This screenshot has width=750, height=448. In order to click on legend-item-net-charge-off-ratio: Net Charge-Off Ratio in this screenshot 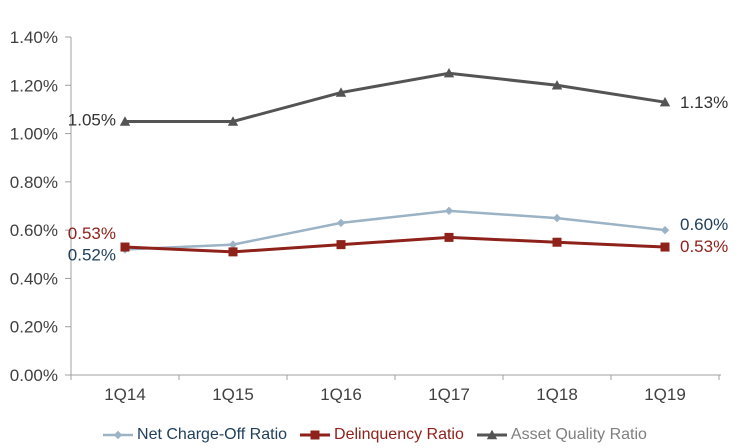, I will do `click(195, 435)`.